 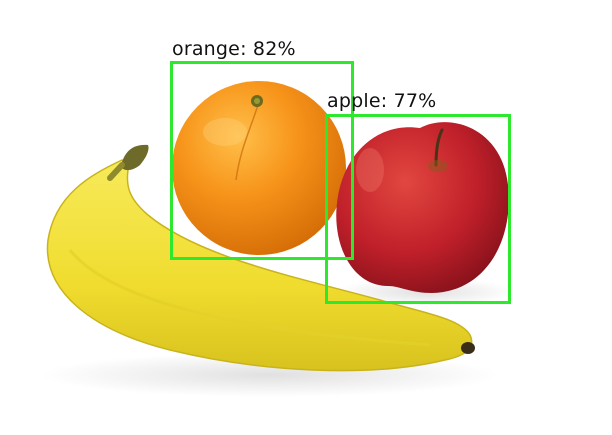 I want to click on orange, so click(x=259, y=168).